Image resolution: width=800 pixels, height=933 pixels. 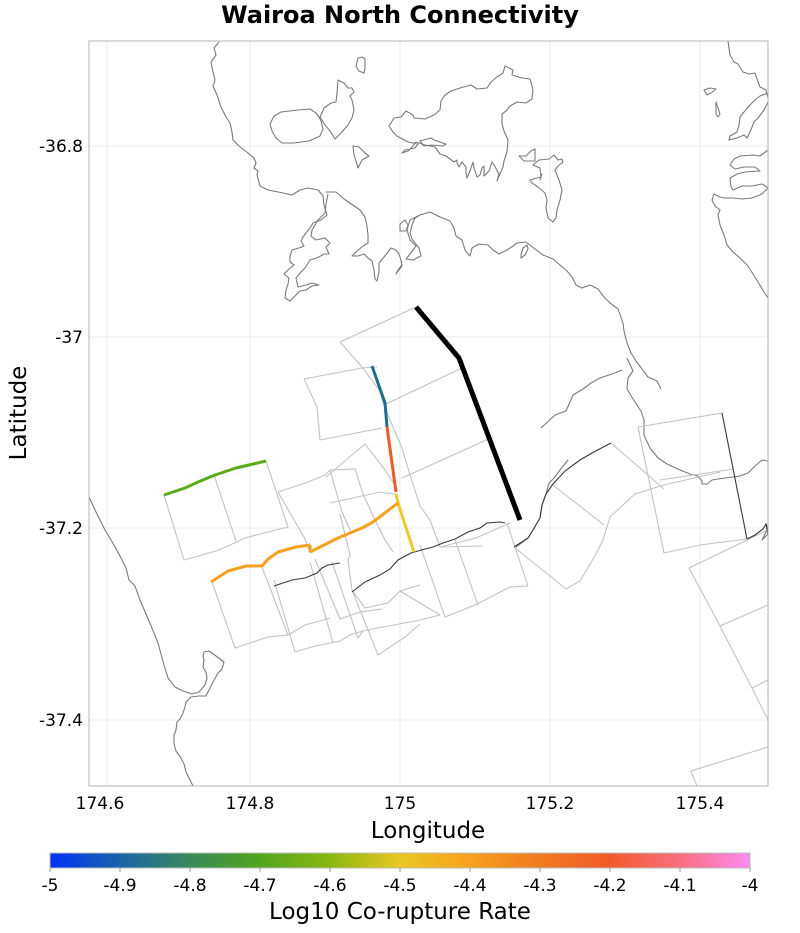 What do you see at coordinates (215, 478) in the screenshot?
I see `fault-green` at bounding box center [215, 478].